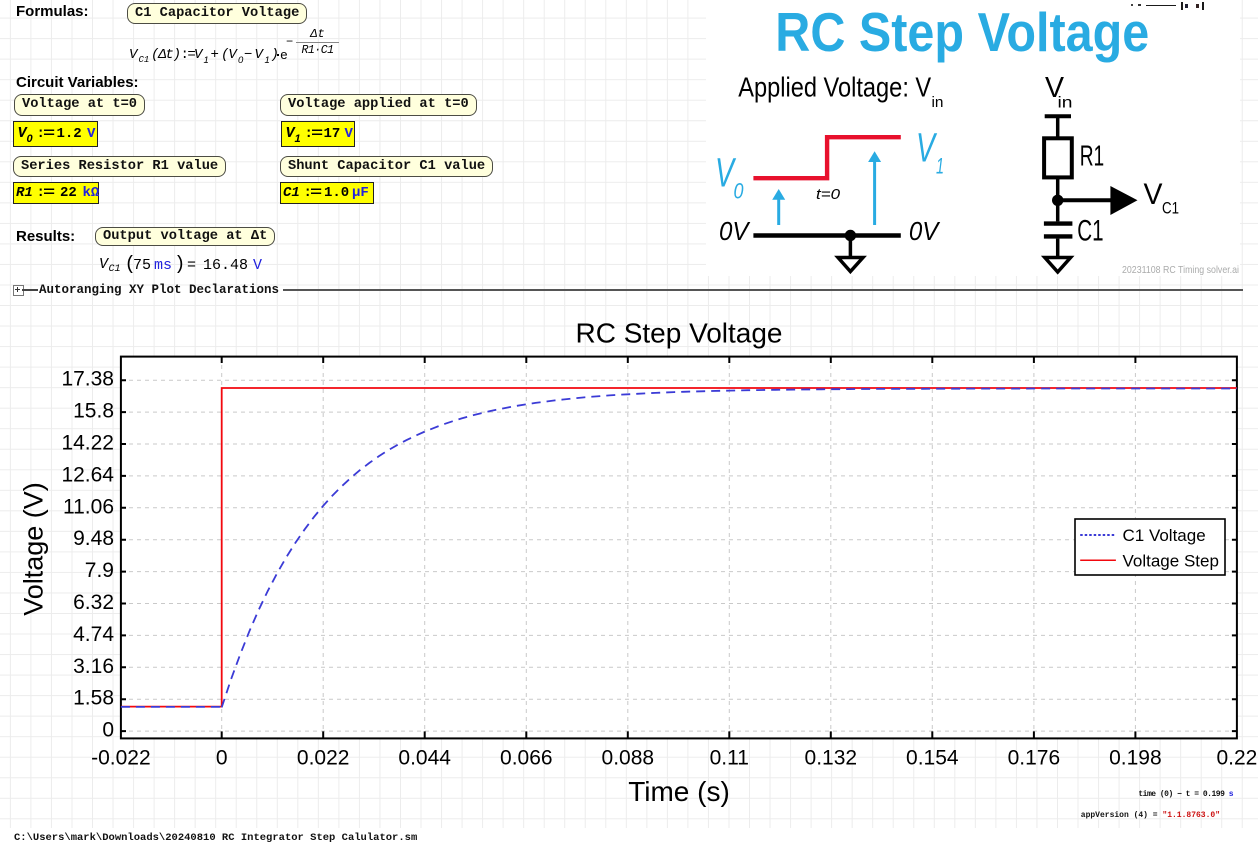  Describe the element at coordinates (1034, 758) in the screenshot. I see `svg-text: 0.176` at that location.